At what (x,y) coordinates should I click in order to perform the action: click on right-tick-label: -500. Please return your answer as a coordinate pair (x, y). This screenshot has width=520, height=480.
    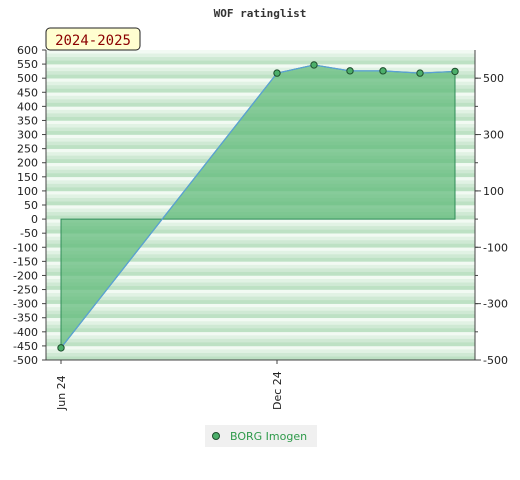
    Looking at the image, I should click on (495, 360).